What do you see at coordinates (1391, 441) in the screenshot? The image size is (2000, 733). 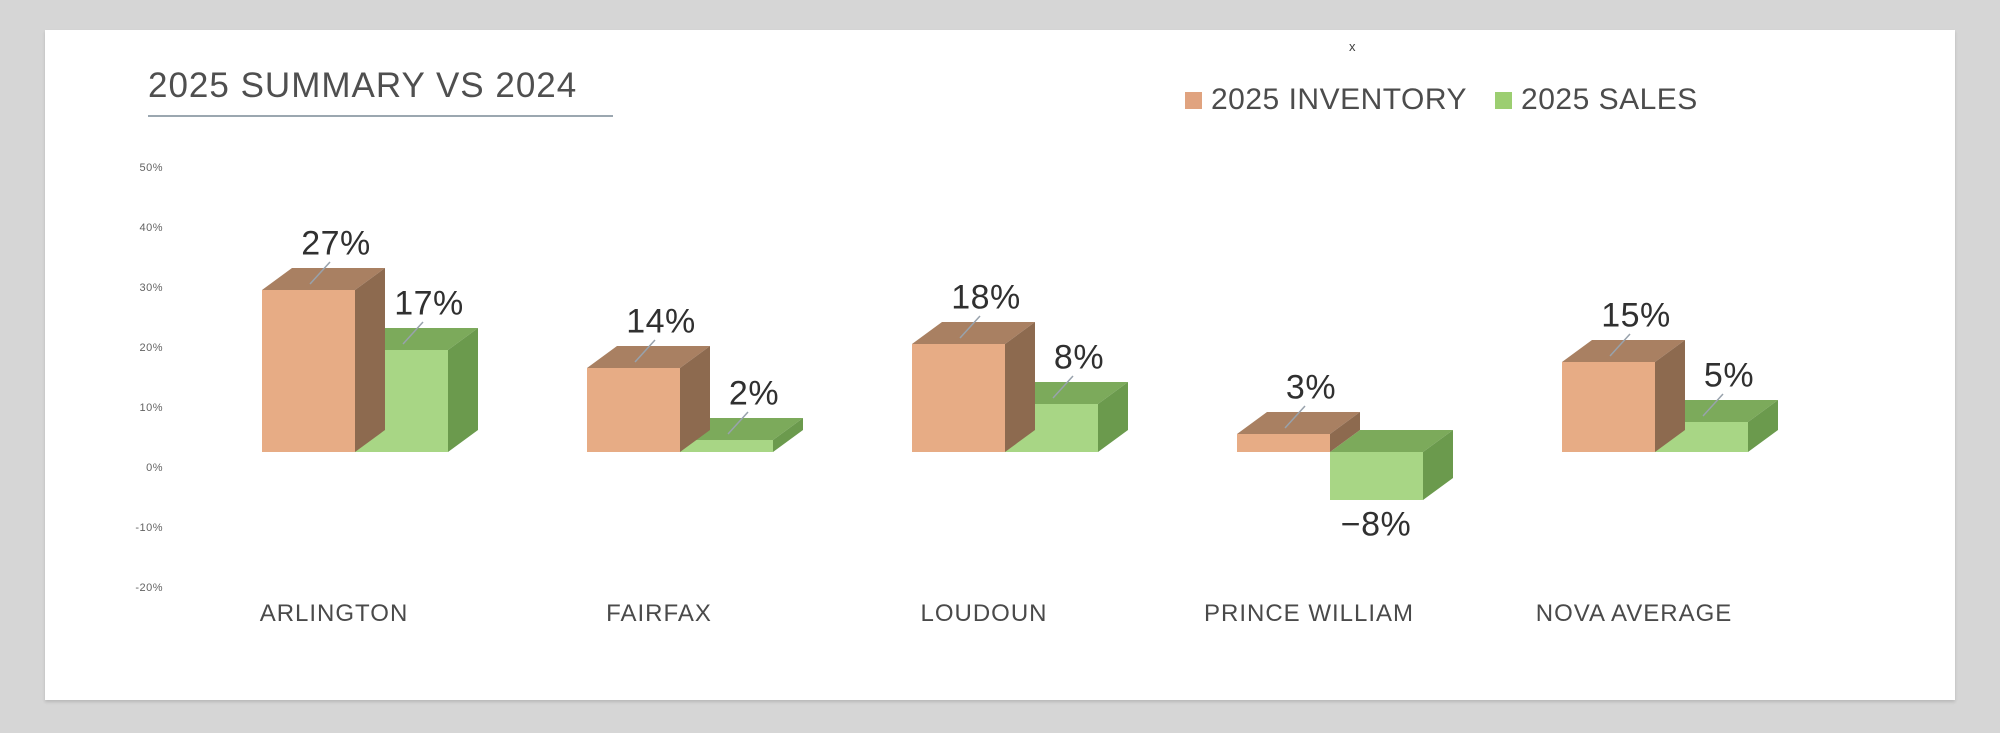 I see `bar-top-face` at bounding box center [1391, 441].